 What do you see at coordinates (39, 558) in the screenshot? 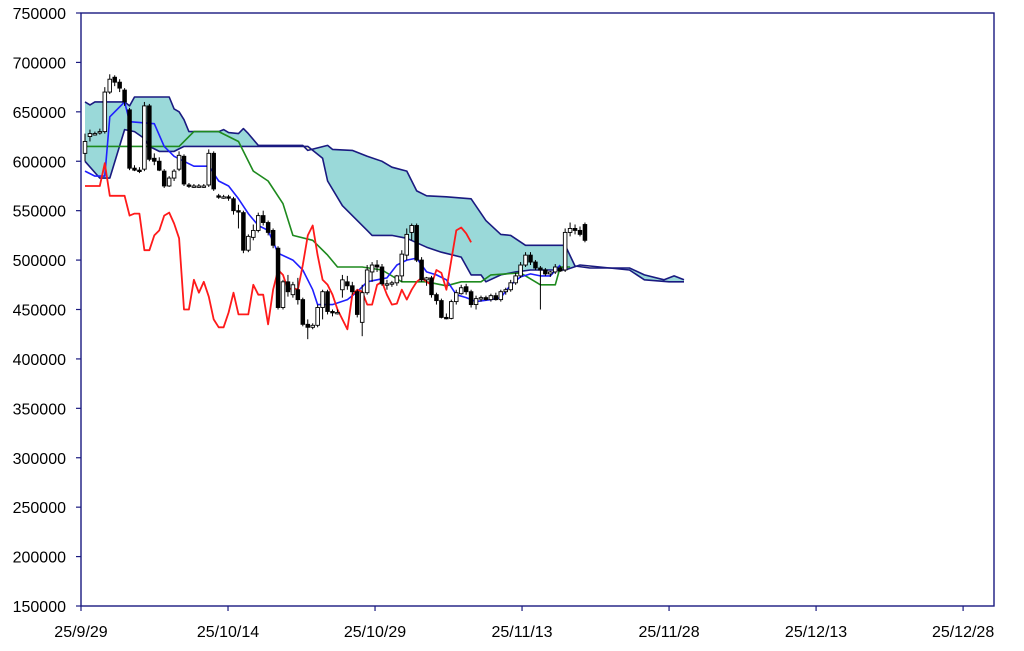
I see `y-tick-label: 200000` at bounding box center [39, 558].